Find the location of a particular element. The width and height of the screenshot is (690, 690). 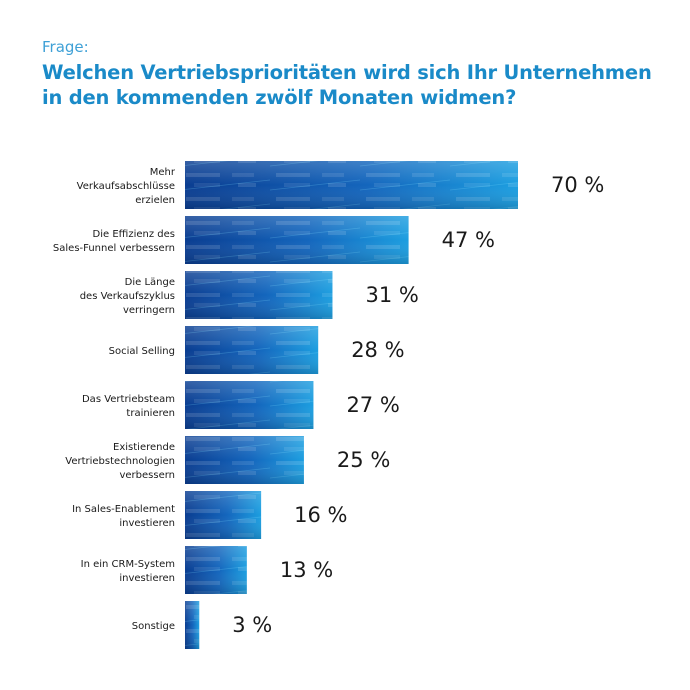

value-label: 3 % is located at coordinates (252, 625).